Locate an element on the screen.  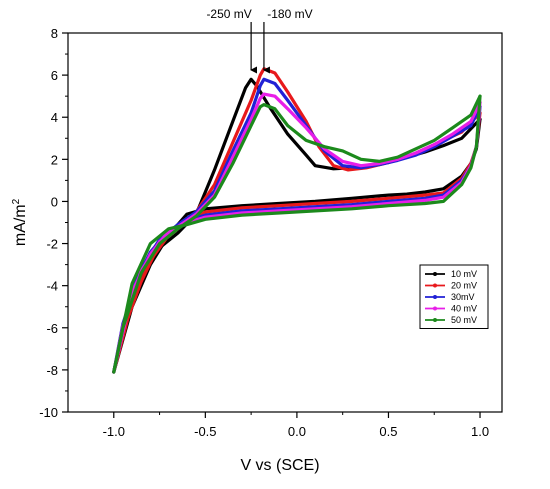
x-axis-title: V vs (SCE) is located at coordinates (279, 465).